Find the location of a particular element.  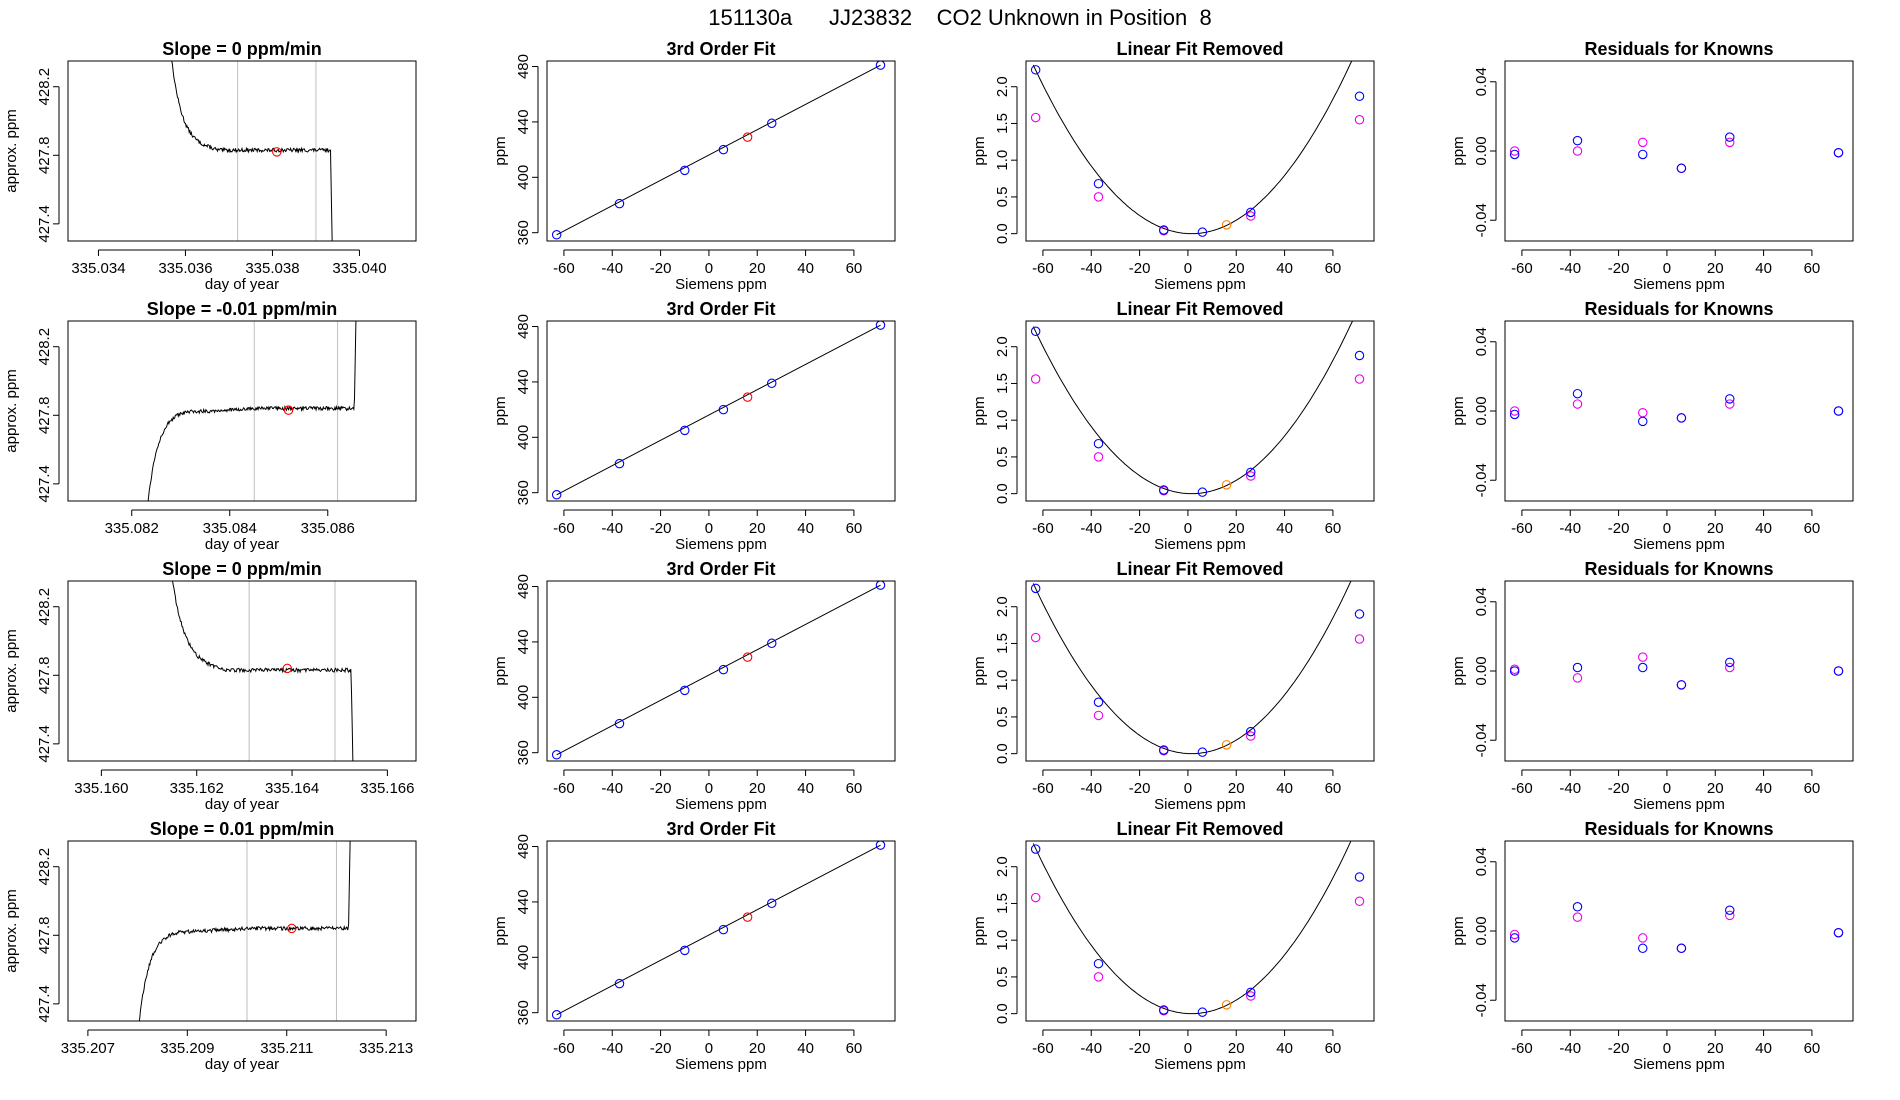

y-tick-label: 427.8 is located at coordinates (44, 156).